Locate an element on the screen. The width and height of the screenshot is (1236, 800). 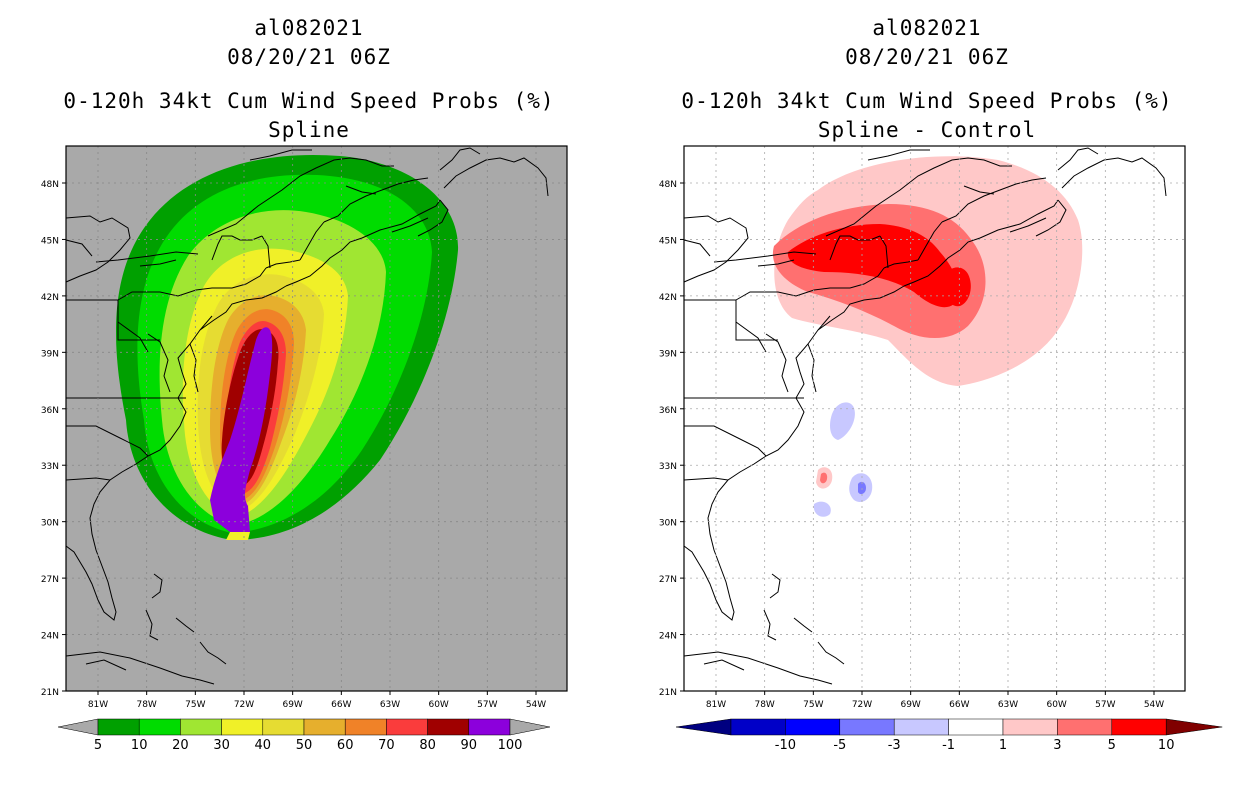
lon-label: 66W is located at coordinates (341, 705).